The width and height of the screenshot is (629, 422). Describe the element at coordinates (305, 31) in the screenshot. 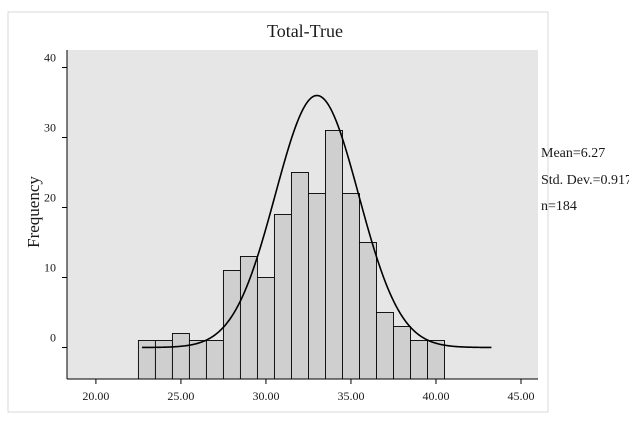

I see `chart-title: Total-True` at that location.